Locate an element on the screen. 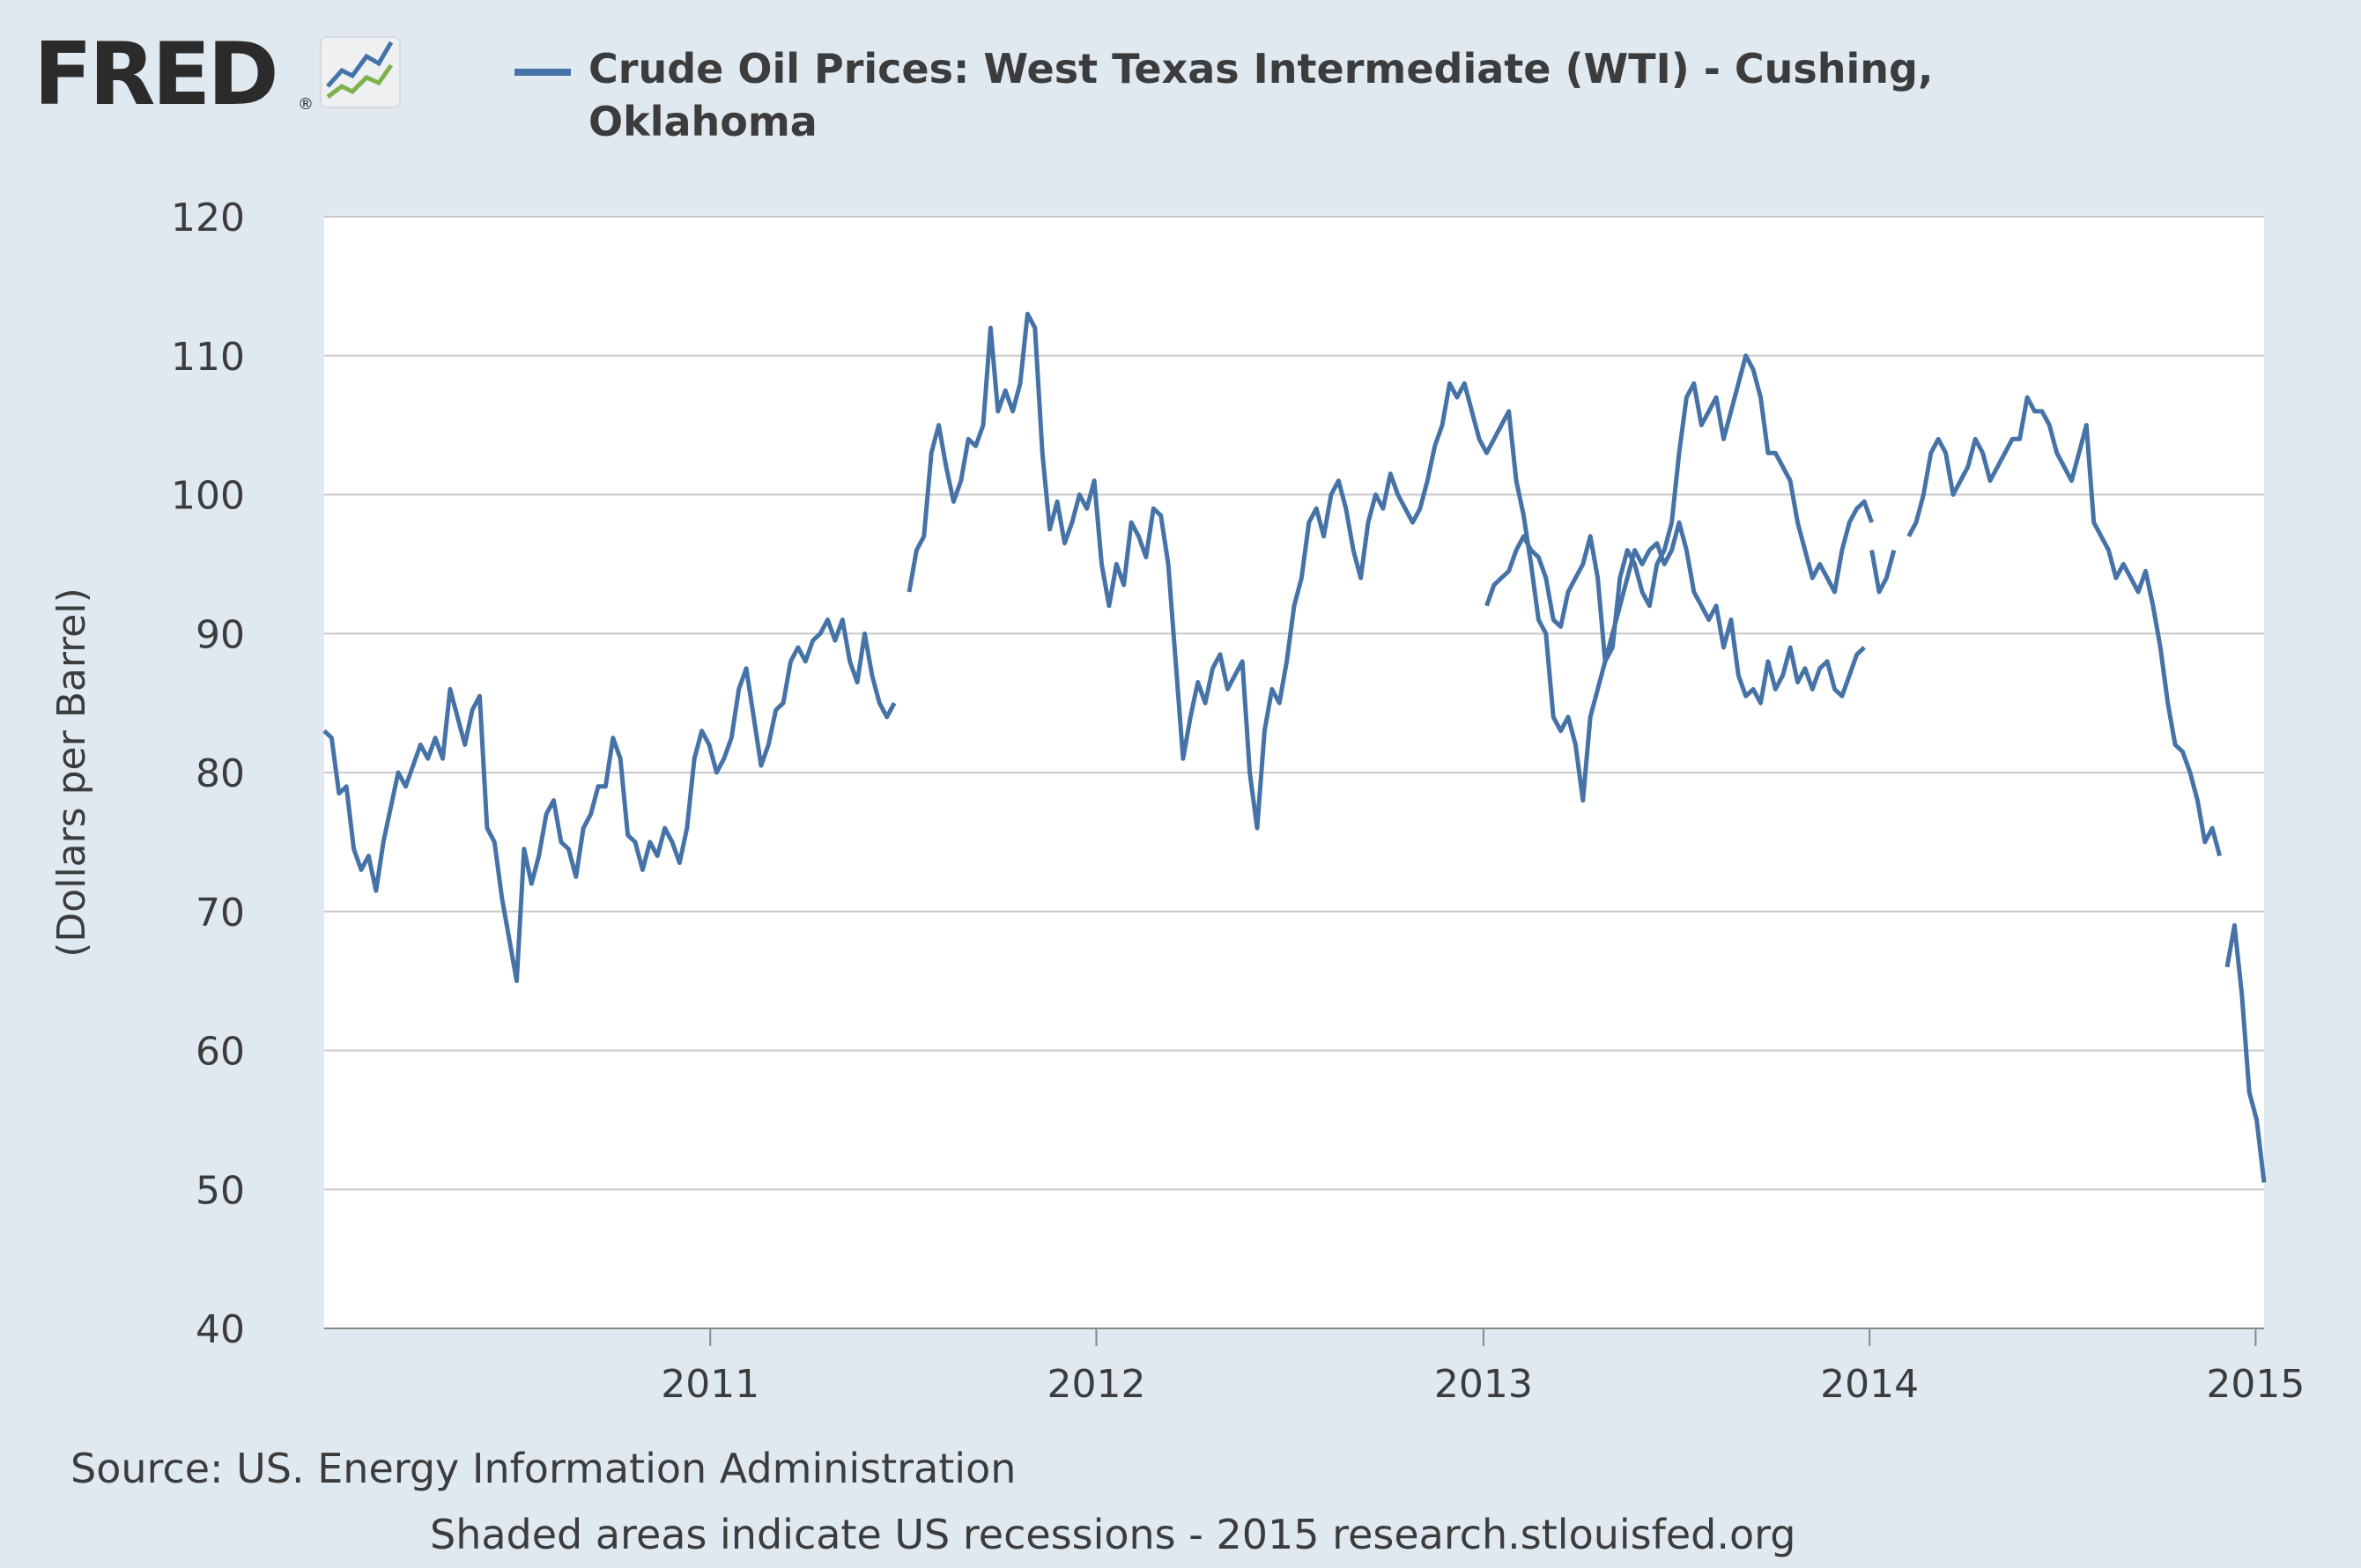 The image size is (2361, 1568). x-tick-label-2015: 2015 is located at coordinates (2255, 1384).